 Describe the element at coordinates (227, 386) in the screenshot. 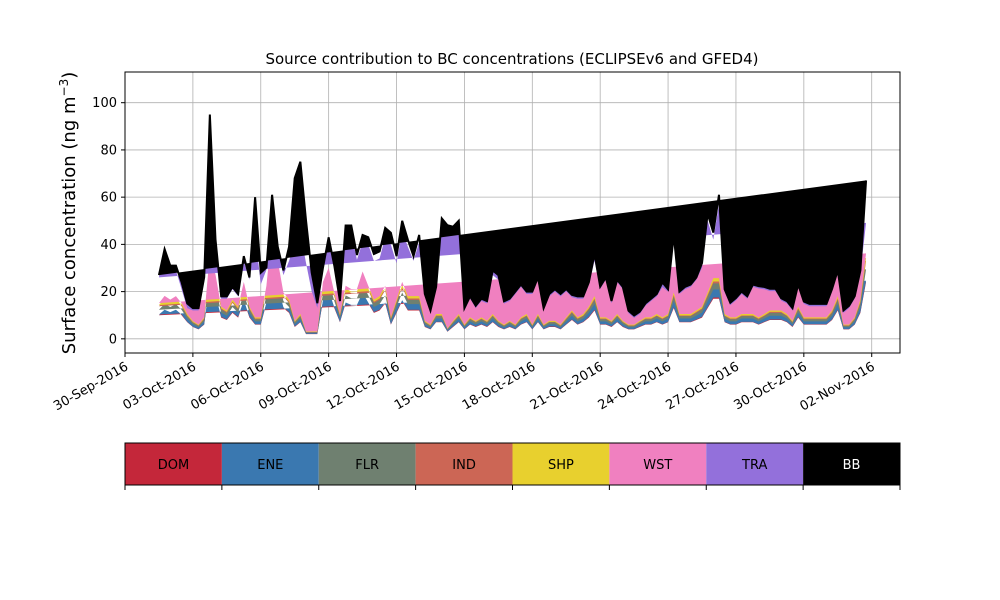

I see `x-tick-label: 06-Oct-2016` at that location.